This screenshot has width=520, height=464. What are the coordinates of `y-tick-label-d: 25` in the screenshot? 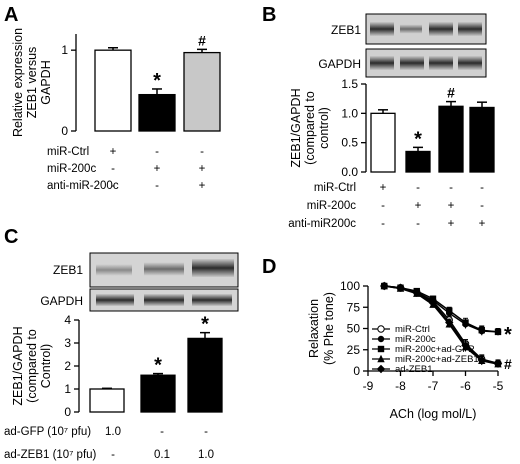 It's located at (354, 350).